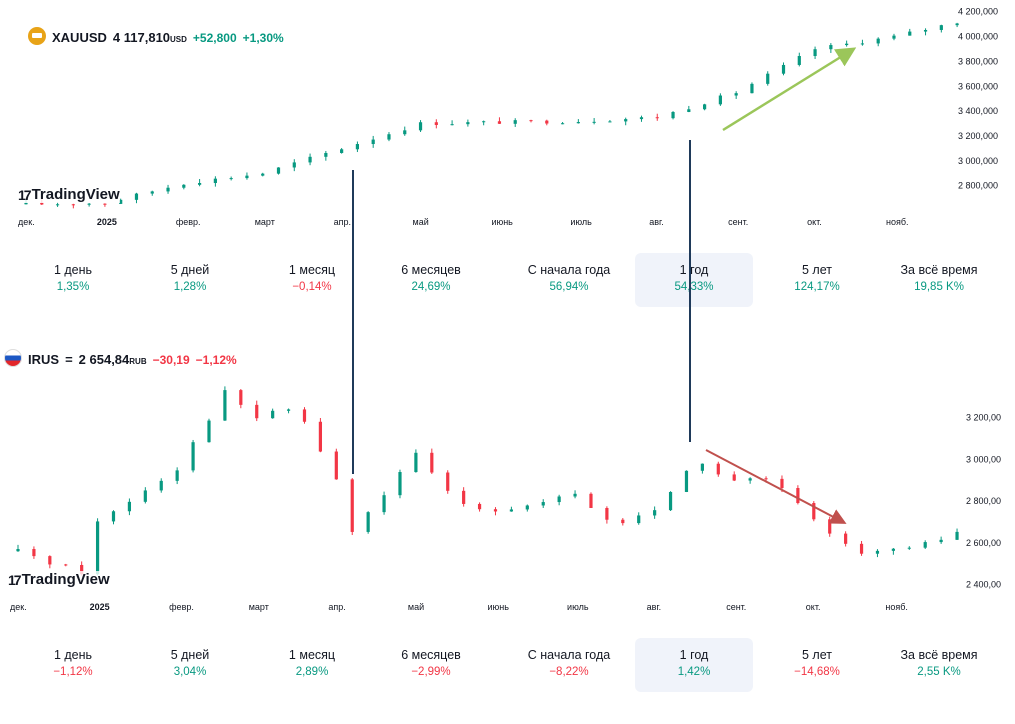 The height and width of the screenshot is (724, 1015). I want to click on gold-period-0: 1 день 1,35%, so click(73, 280).